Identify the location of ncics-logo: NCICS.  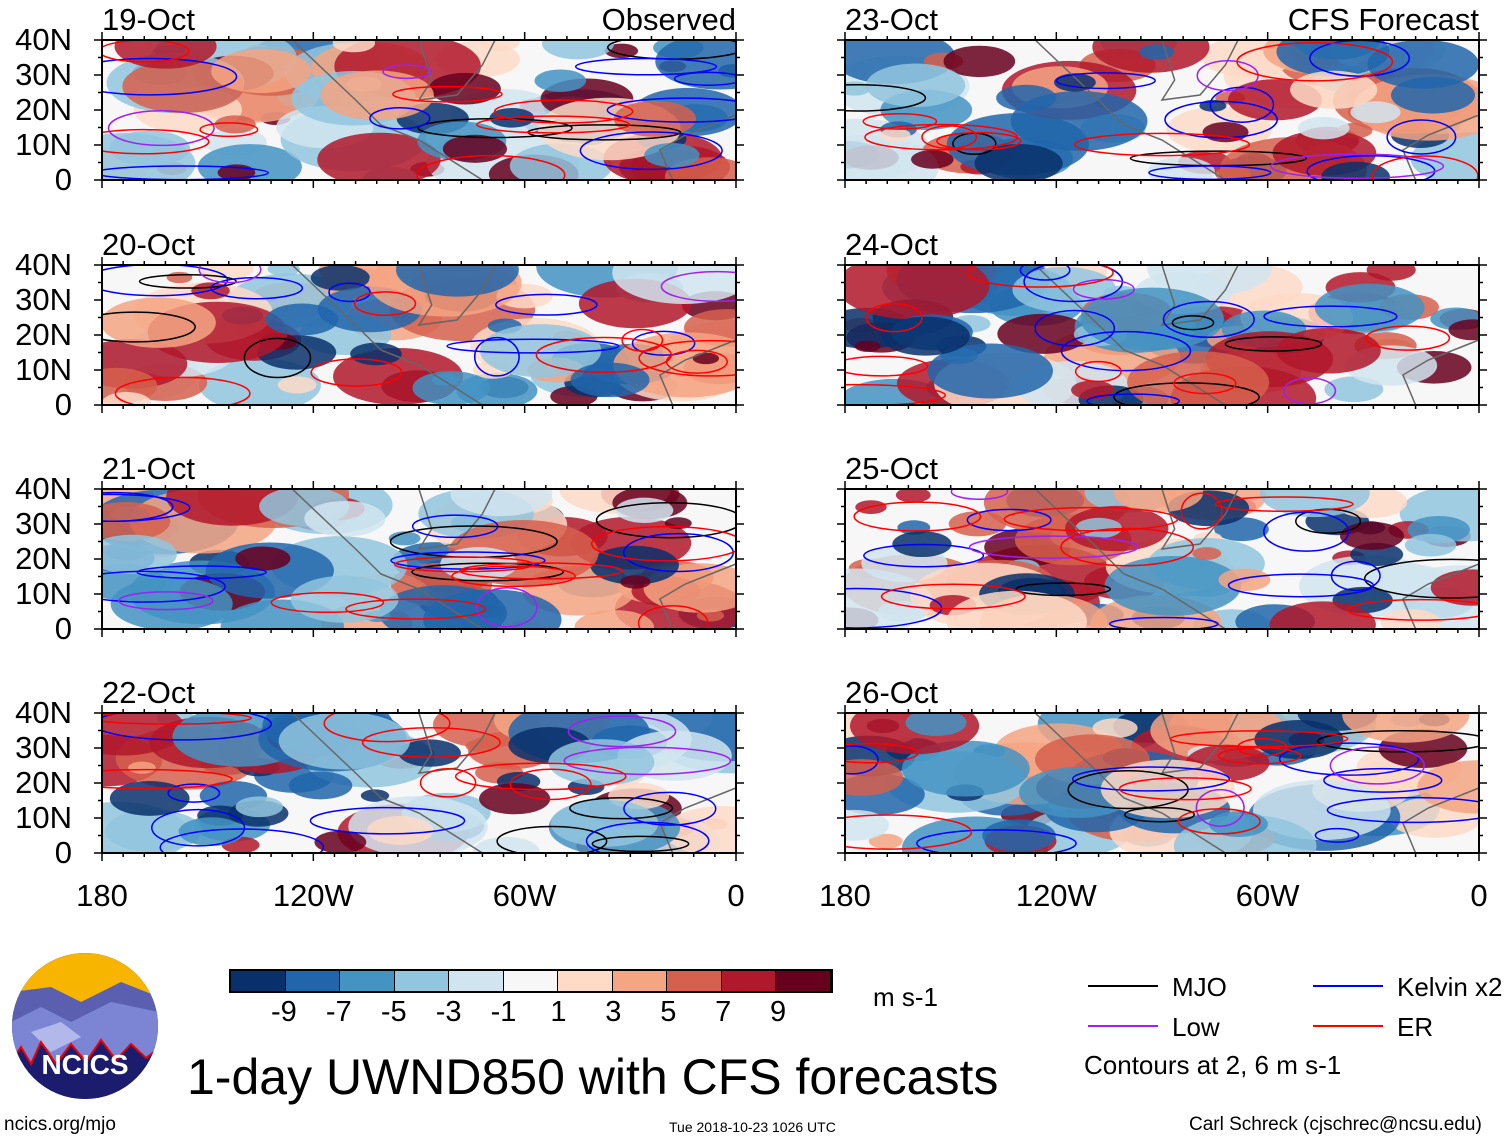
(85, 1026).